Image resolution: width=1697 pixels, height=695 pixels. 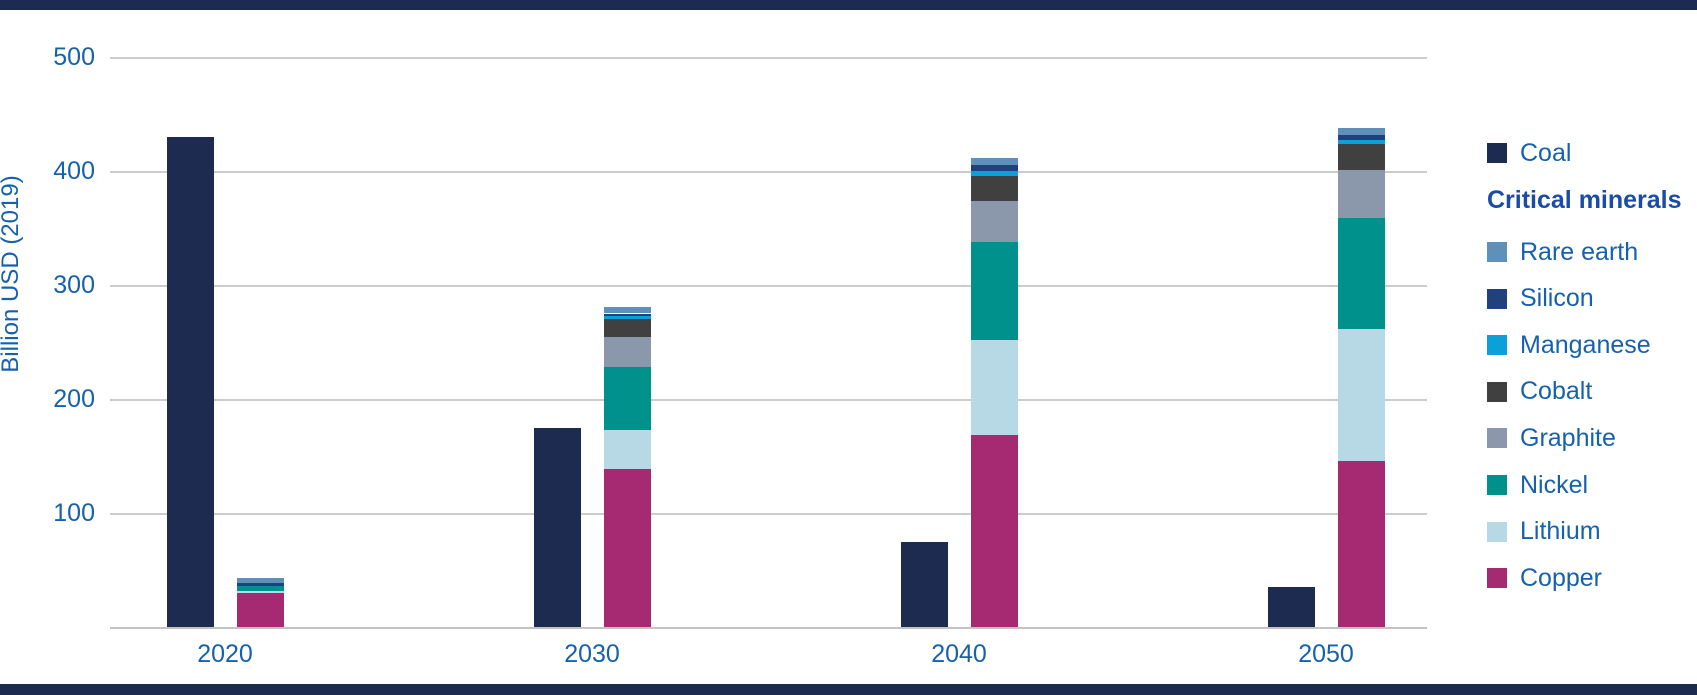 What do you see at coordinates (1497, 531) in the screenshot?
I see `legend-swatch-lithium` at bounding box center [1497, 531].